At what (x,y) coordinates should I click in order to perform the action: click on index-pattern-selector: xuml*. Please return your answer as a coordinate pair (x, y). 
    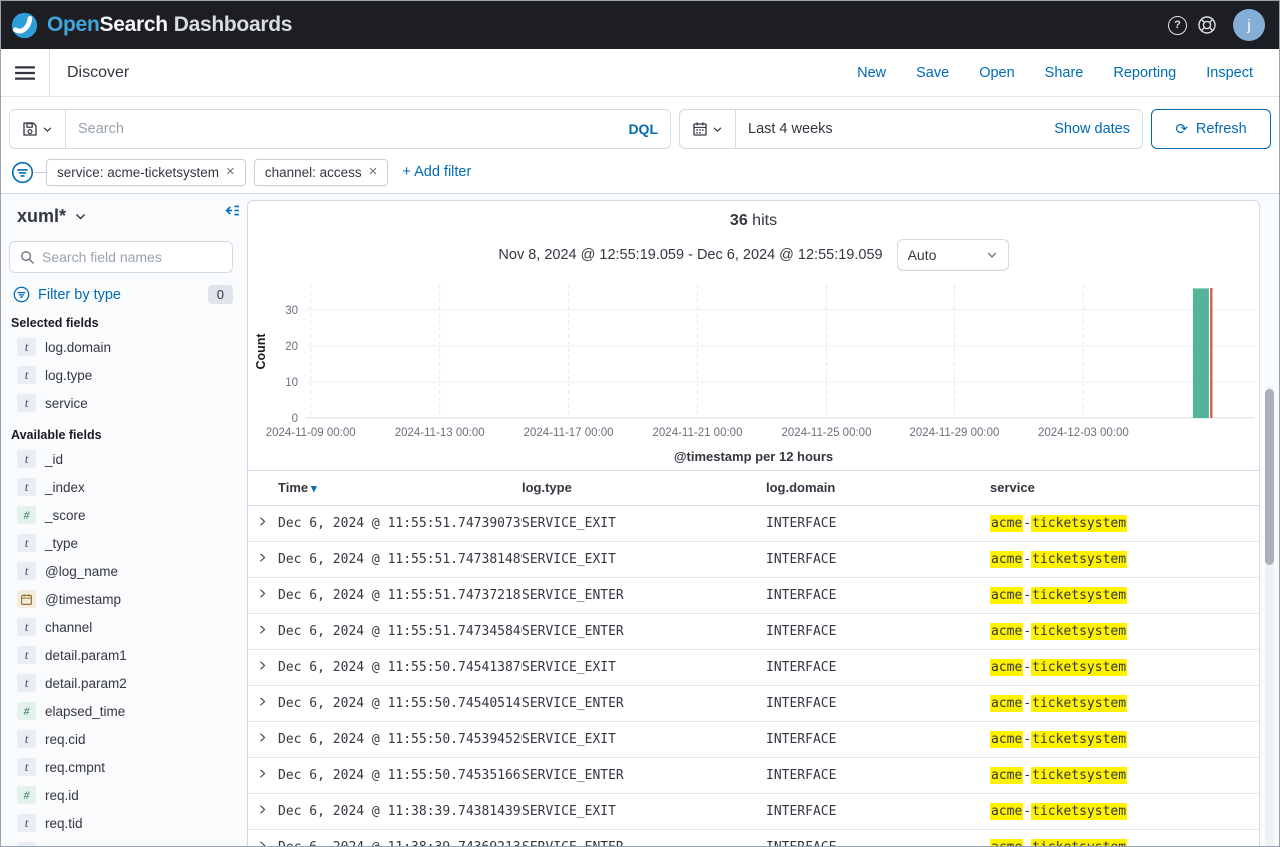
    Looking at the image, I should click on (125, 216).